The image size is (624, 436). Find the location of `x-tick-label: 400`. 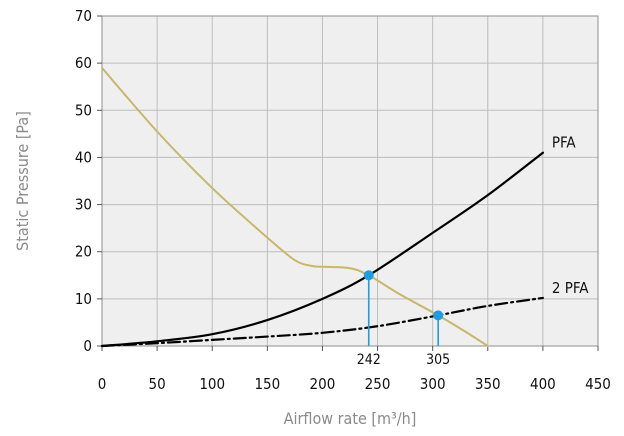

x-tick-label: 400 is located at coordinates (543, 384).